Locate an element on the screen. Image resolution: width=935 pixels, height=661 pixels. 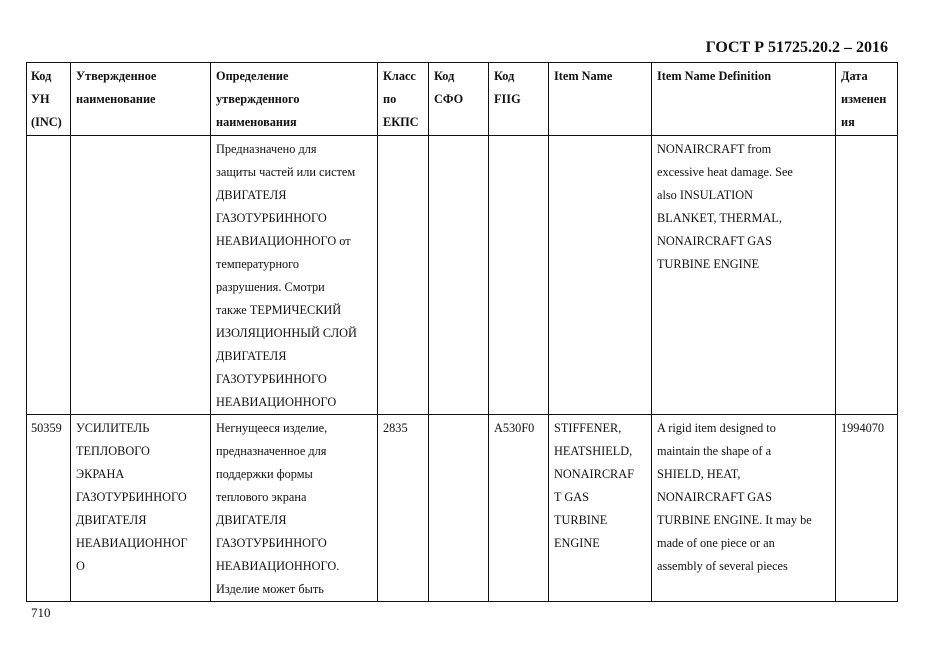
column-header-date: Дата изменен ия is located at coordinates (866, 99).